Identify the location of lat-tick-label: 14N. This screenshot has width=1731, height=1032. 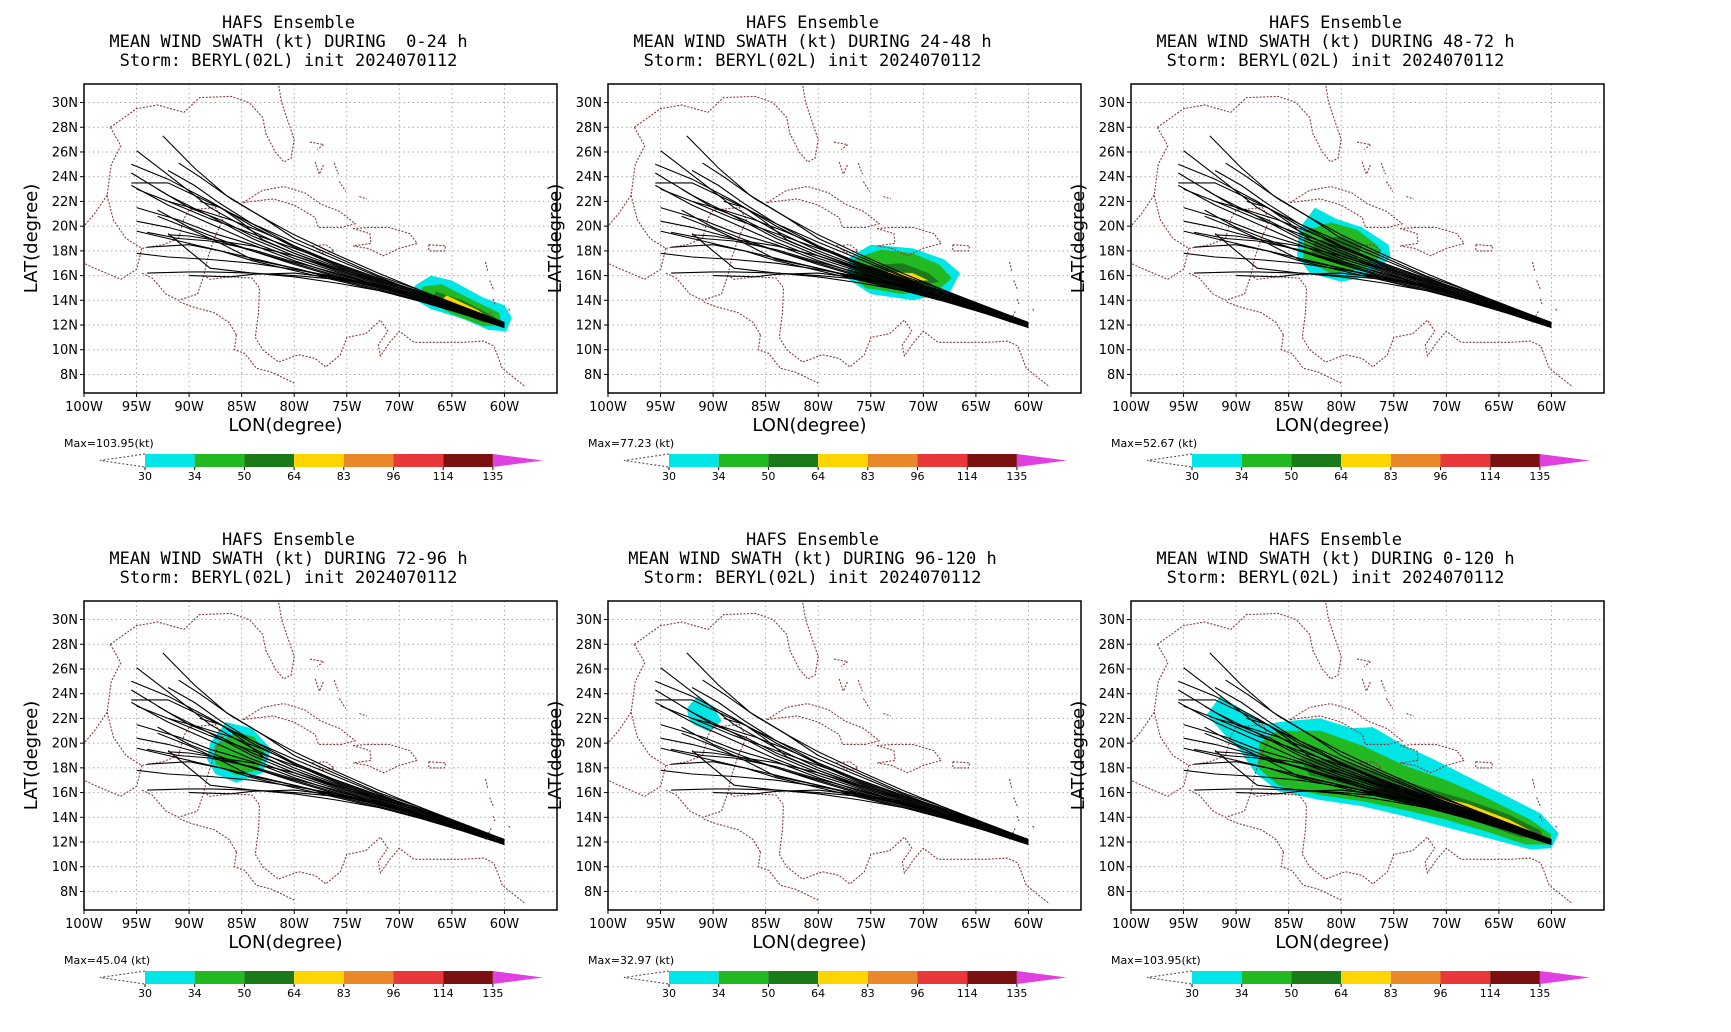
(1112, 301).